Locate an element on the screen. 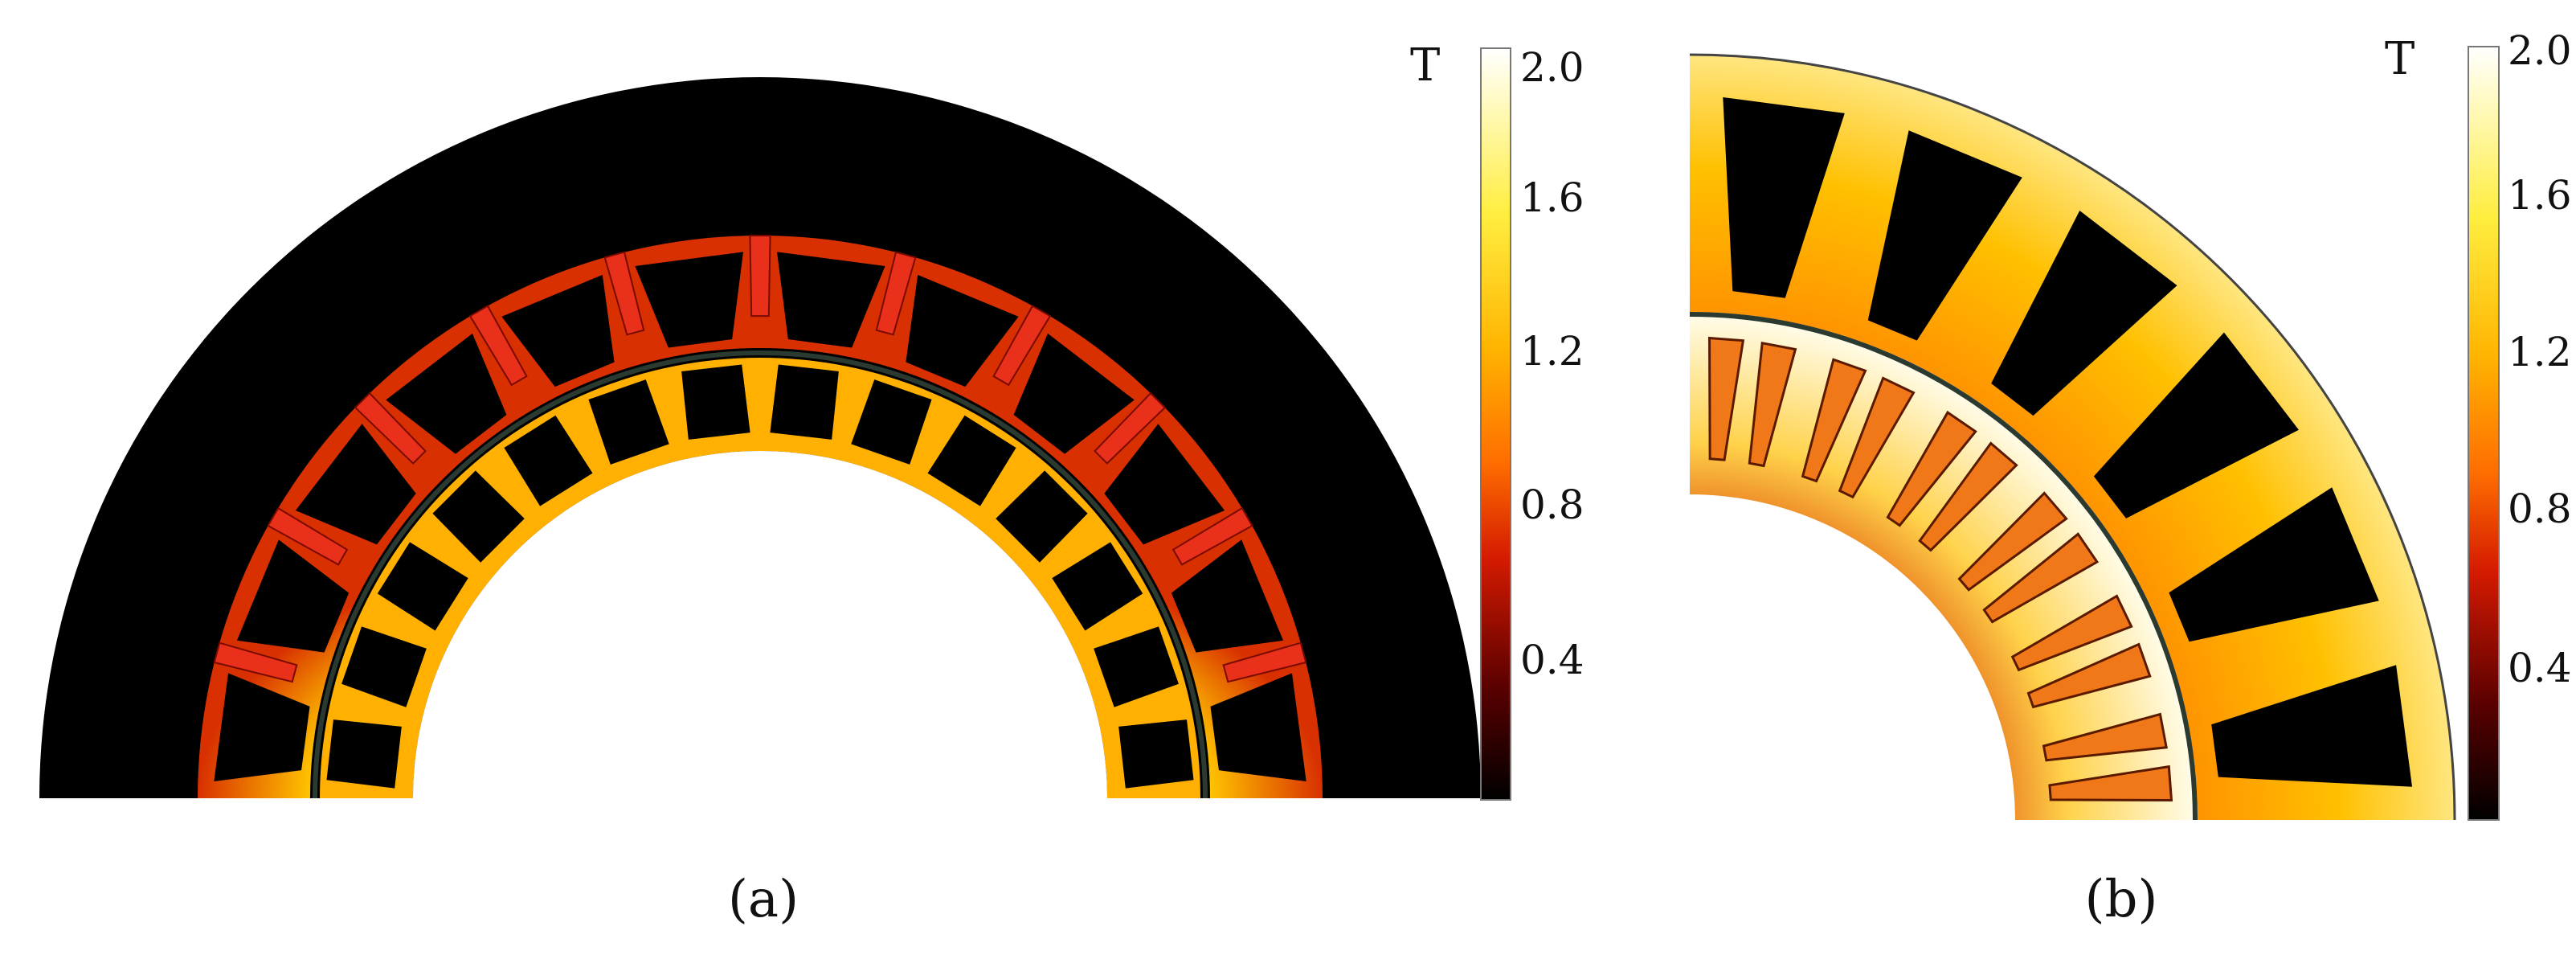 Image resolution: width=2576 pixels, height=955 pixels. panel-b-magnets is located at coordinates (1941, 568).